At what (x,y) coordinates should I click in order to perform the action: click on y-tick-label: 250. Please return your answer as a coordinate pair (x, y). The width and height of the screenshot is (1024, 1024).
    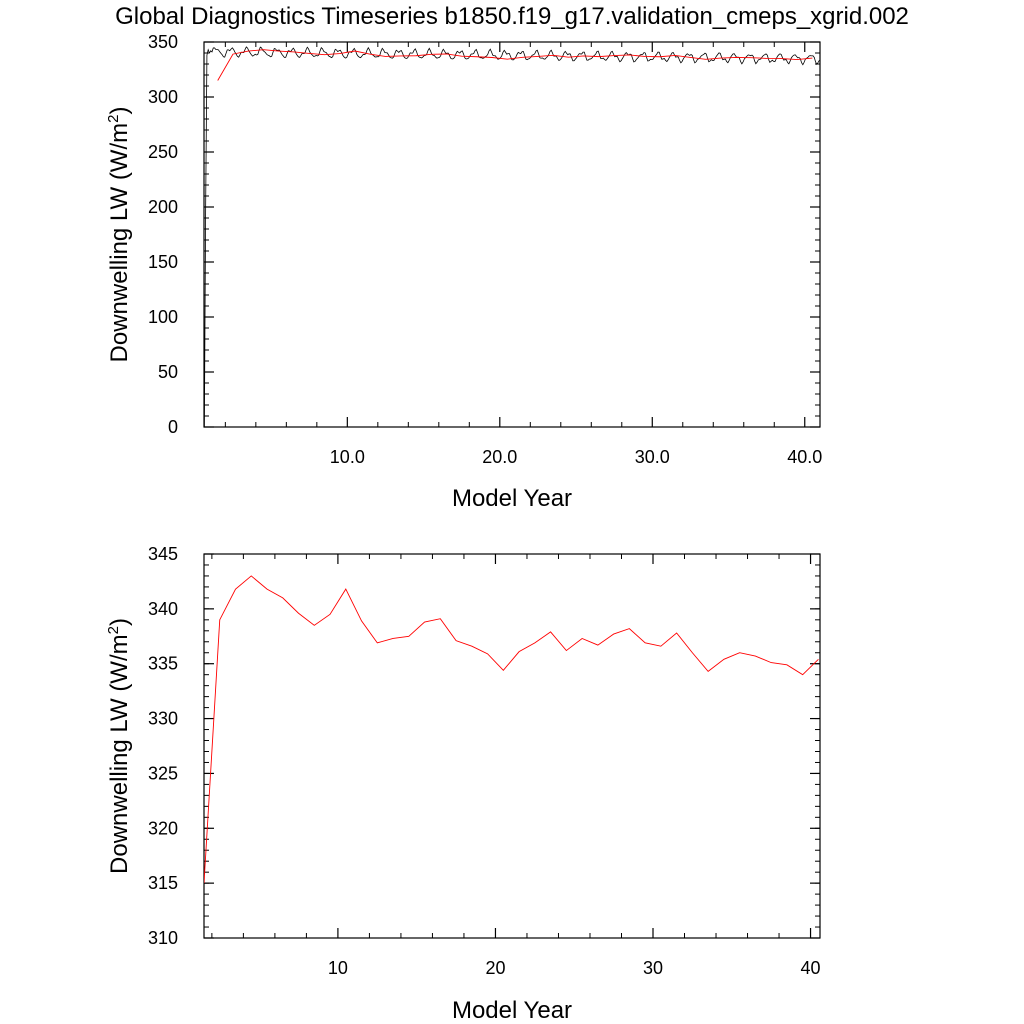
    Looking at the image, I should click on (163, 152).